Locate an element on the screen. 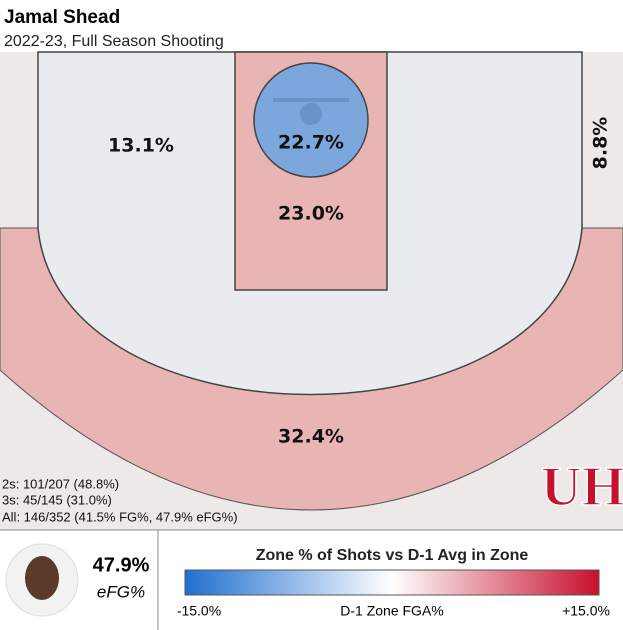 The image size is (623, 630). zone-label: 22.7% is located at coordinates (311, 143).